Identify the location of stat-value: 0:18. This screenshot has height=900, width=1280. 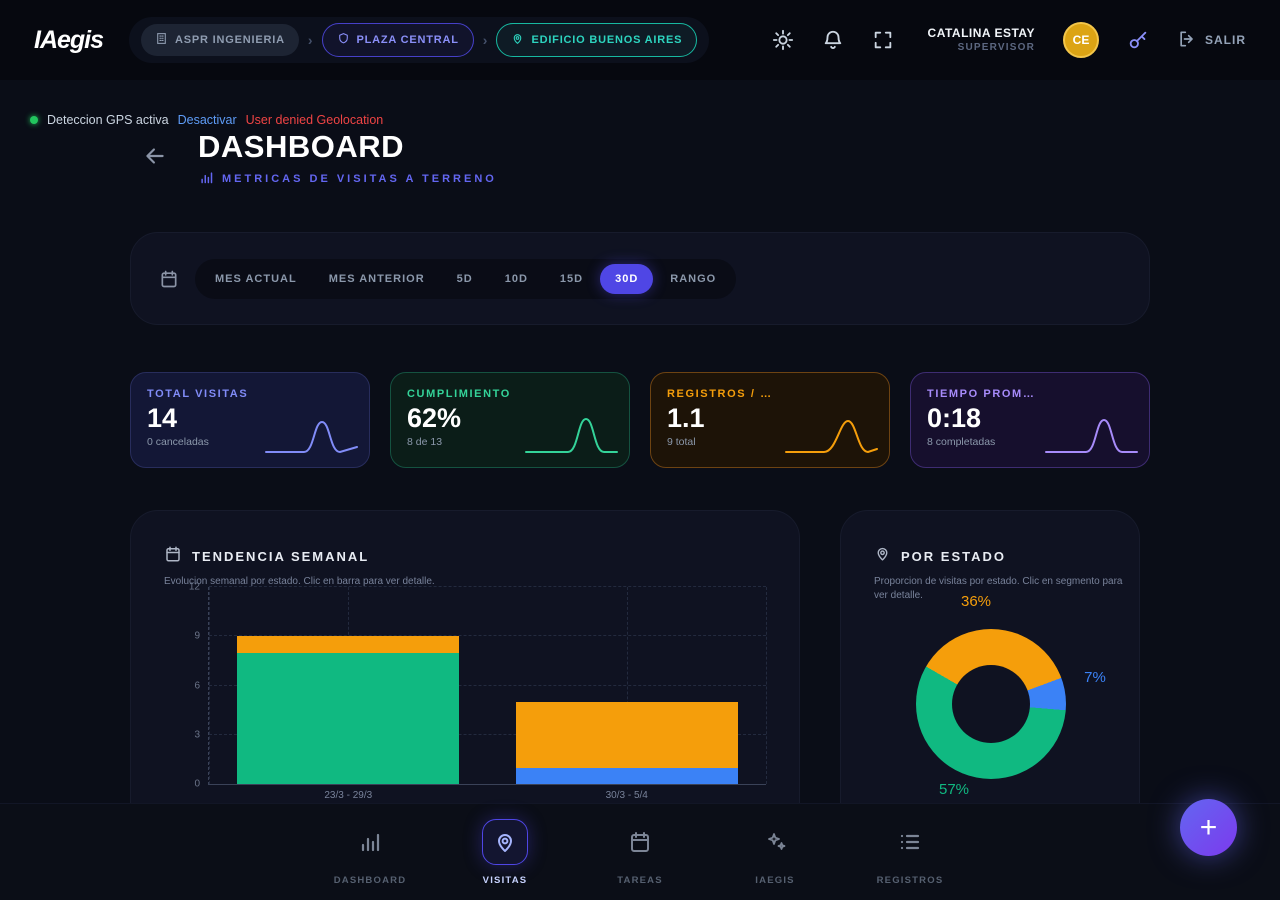
(954, 418).